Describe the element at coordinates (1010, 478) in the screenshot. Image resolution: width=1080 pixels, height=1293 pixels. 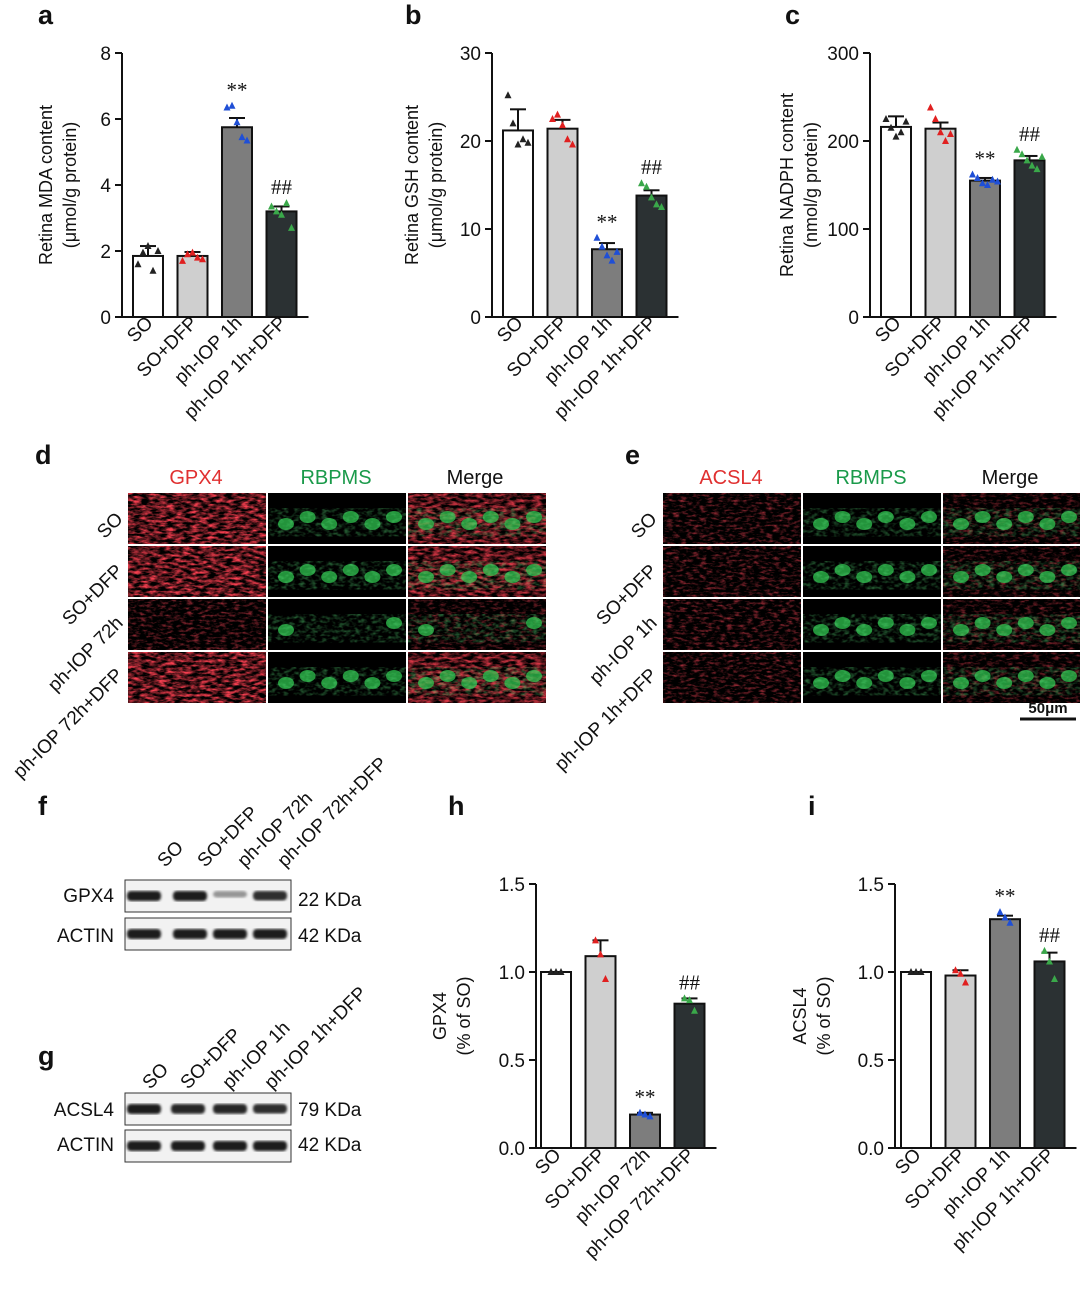
I see `channel-label-merge-e: Merge` at that location.